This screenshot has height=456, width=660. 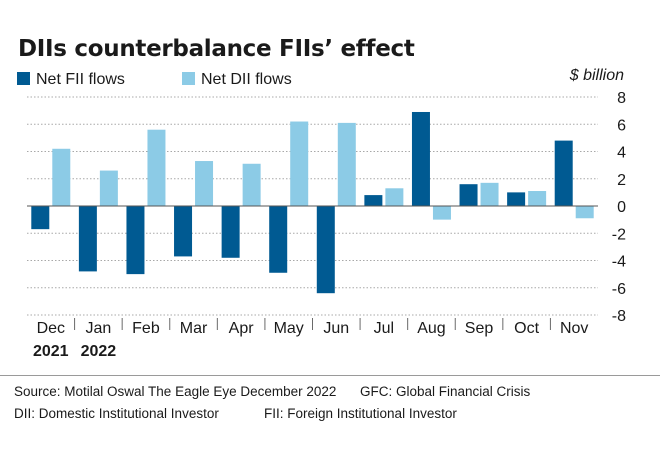 I want to click on legend-swatch-net-dii-flows, so click(x=188, y=78).